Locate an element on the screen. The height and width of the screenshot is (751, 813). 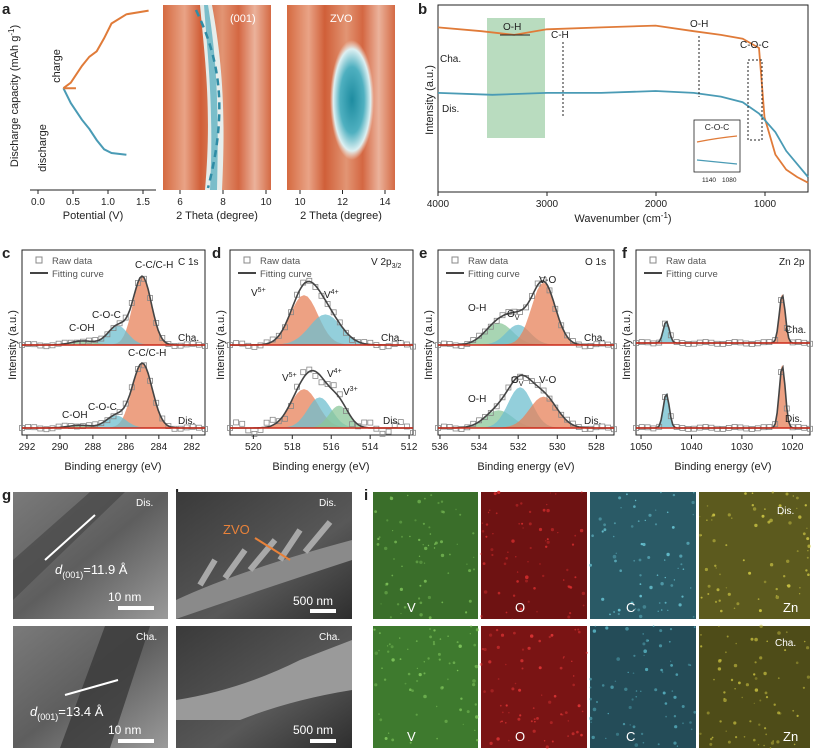
f-ylabel: Intensity (a.u.) is located at coordinates (627, 345).